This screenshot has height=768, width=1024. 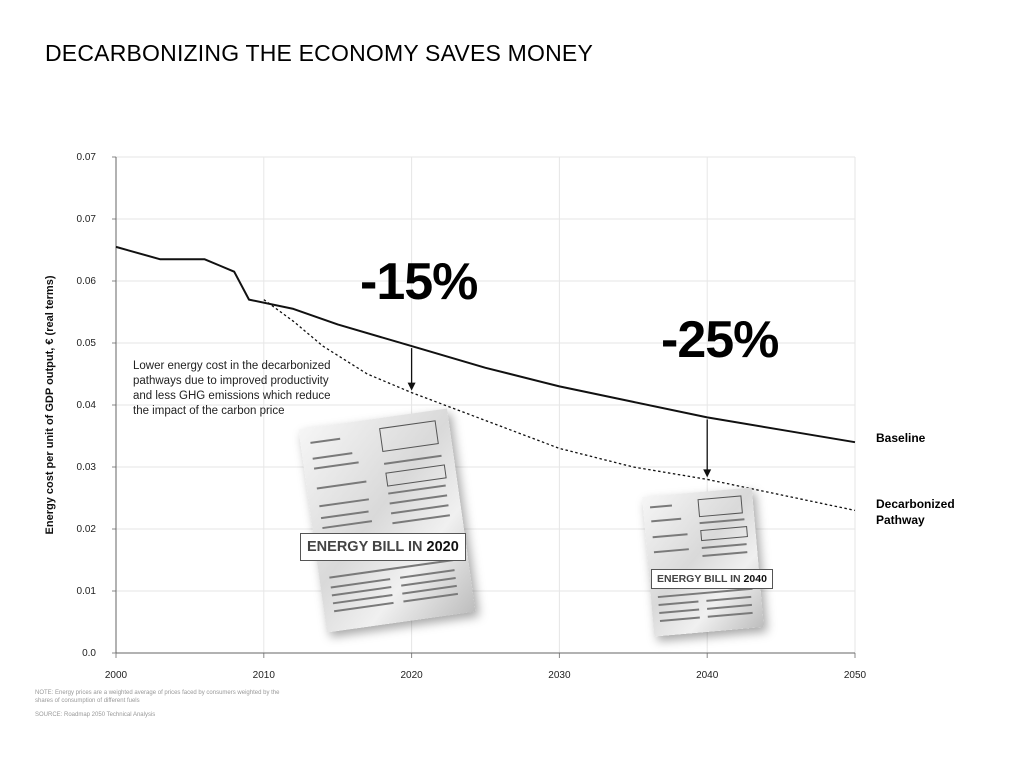 What do you see at coordinates (855, 675) in the screenshot?
I see `x-tick-label: 2050` at bounding box center [855, 675].